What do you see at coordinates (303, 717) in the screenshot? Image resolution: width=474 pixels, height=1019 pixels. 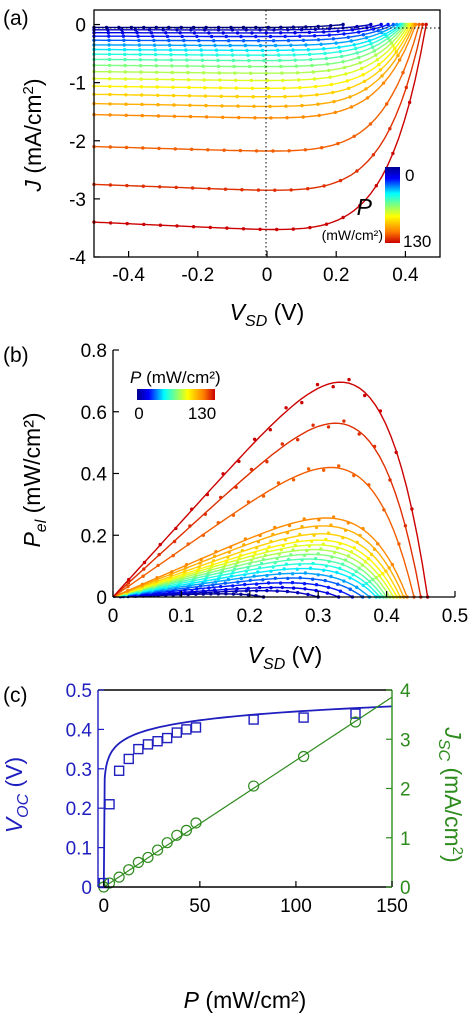 I see `panel-c-voc-marker` at bounding box center [303, 717].